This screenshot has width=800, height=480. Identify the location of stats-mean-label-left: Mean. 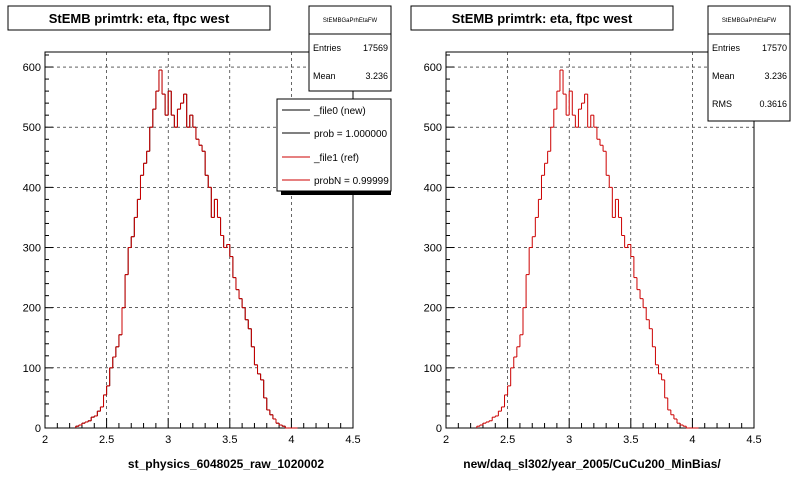
(324, 76).